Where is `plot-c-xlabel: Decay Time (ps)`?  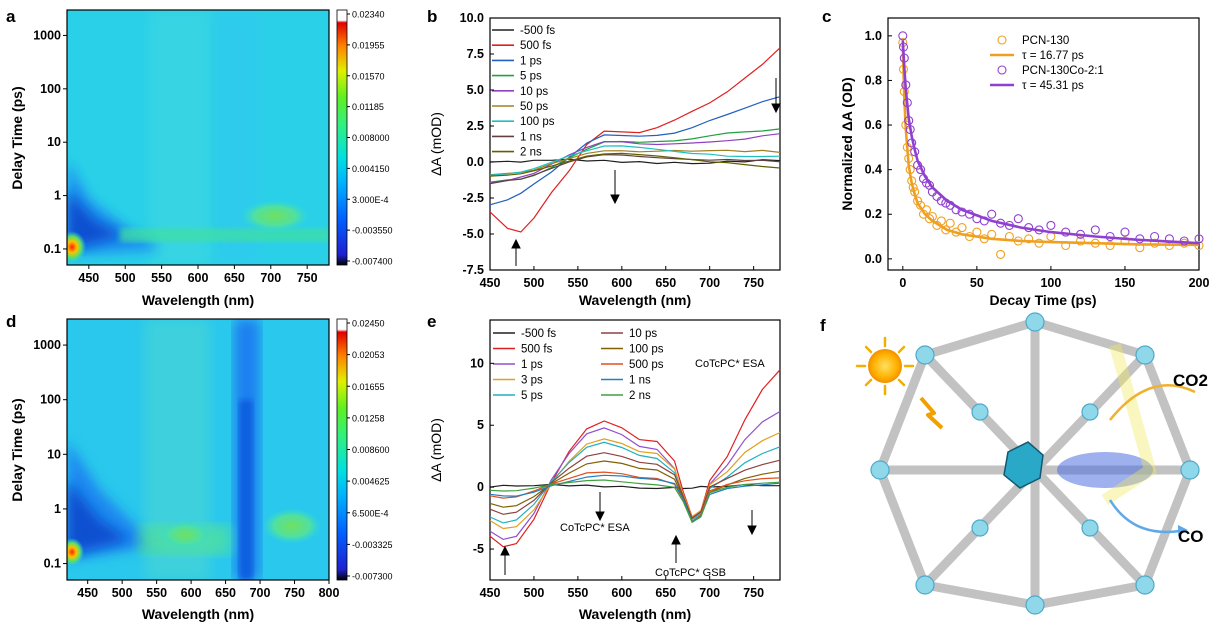
plot-c-xlabel: Decay Time (ps) is located at coordinates (1042, 300).